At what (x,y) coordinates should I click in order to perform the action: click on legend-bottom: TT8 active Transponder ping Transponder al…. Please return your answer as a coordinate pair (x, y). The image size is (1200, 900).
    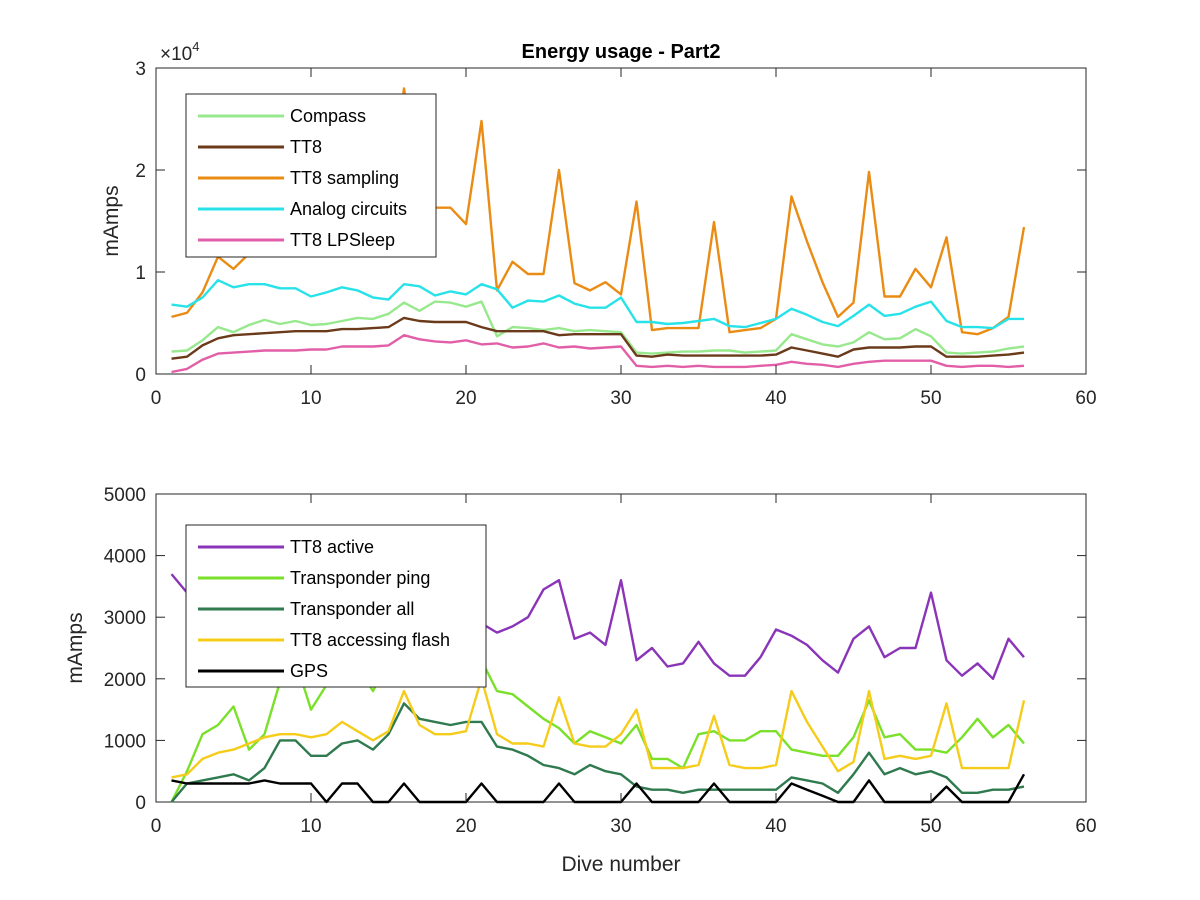
    Looking at the image, I should click on (336, 606).